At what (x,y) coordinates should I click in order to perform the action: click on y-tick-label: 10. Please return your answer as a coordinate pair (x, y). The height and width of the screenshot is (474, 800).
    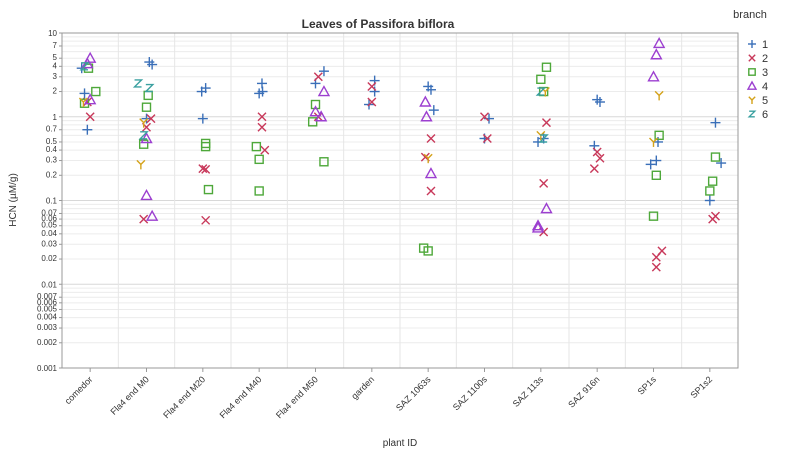
    Looking at the image, I should click on (52, 33).